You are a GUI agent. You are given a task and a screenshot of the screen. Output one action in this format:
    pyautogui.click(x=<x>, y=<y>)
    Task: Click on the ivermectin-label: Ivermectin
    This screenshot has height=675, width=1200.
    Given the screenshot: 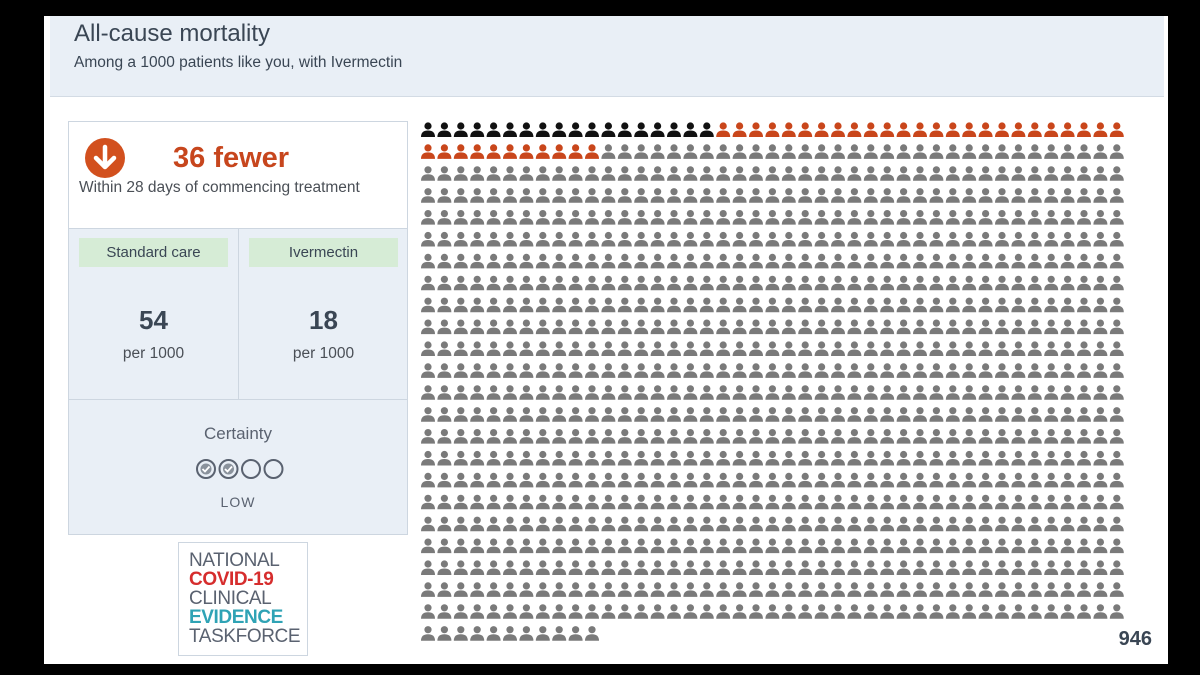 What is the action you would take?
    pyautogui.click(x=323, y=252)
    